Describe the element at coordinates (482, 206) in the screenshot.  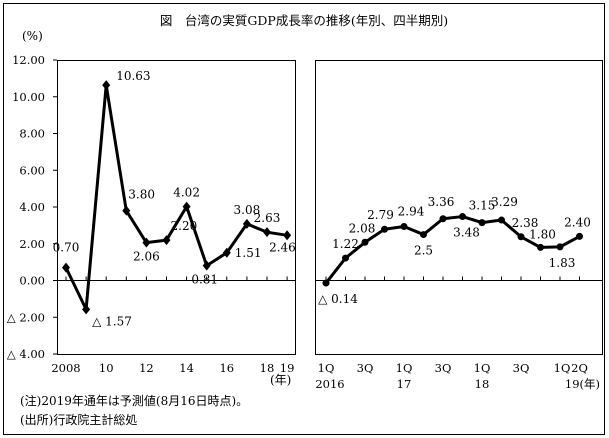
I see `quarterly-data-label: 3.15` at that location.